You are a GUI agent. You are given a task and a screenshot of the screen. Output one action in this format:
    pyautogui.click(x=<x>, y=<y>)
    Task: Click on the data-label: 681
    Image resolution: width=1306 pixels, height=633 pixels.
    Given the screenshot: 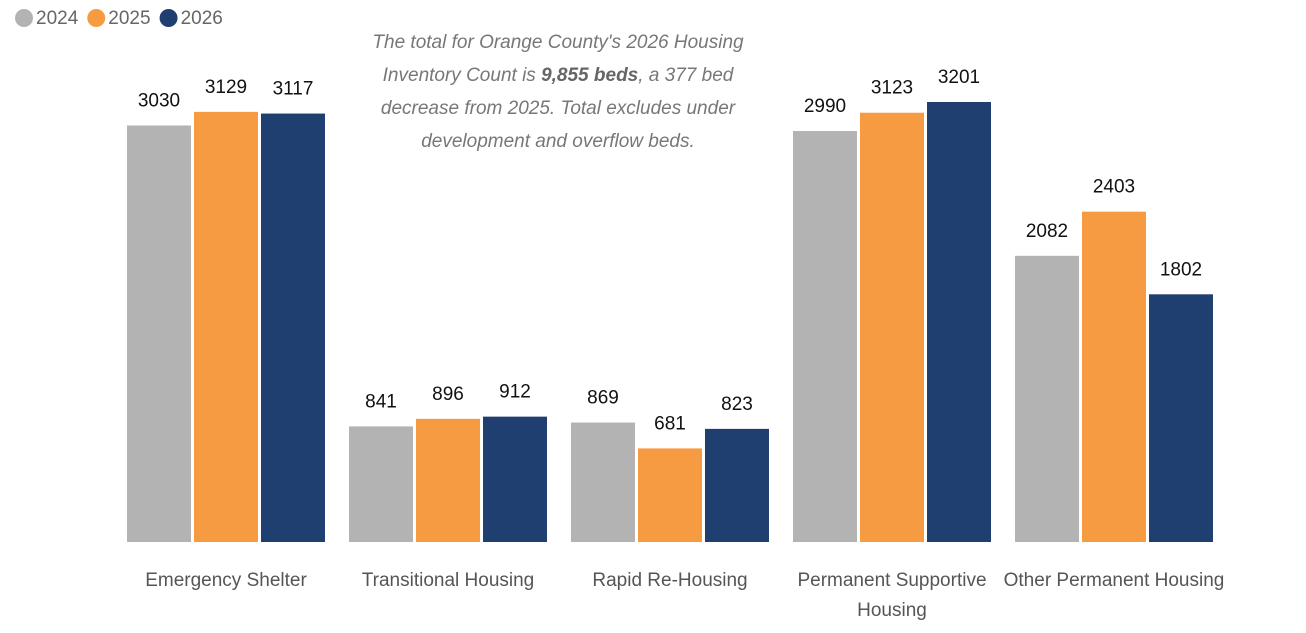 What is the action you would take?
    pyautogui.click(x=670, y=423)
    